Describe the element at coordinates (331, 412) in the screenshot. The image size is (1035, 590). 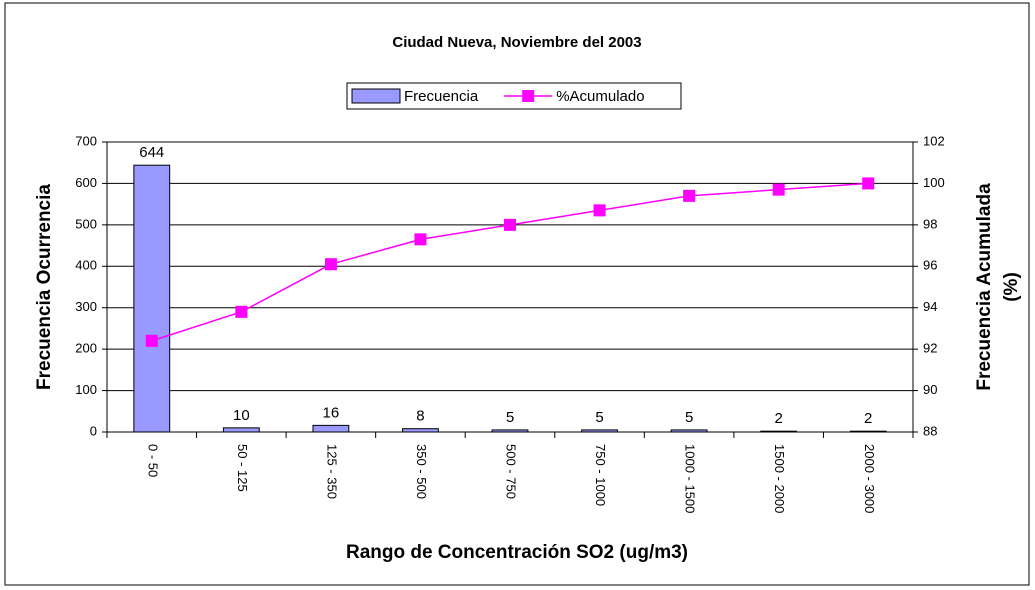
I see `data-label: 16` at that location.